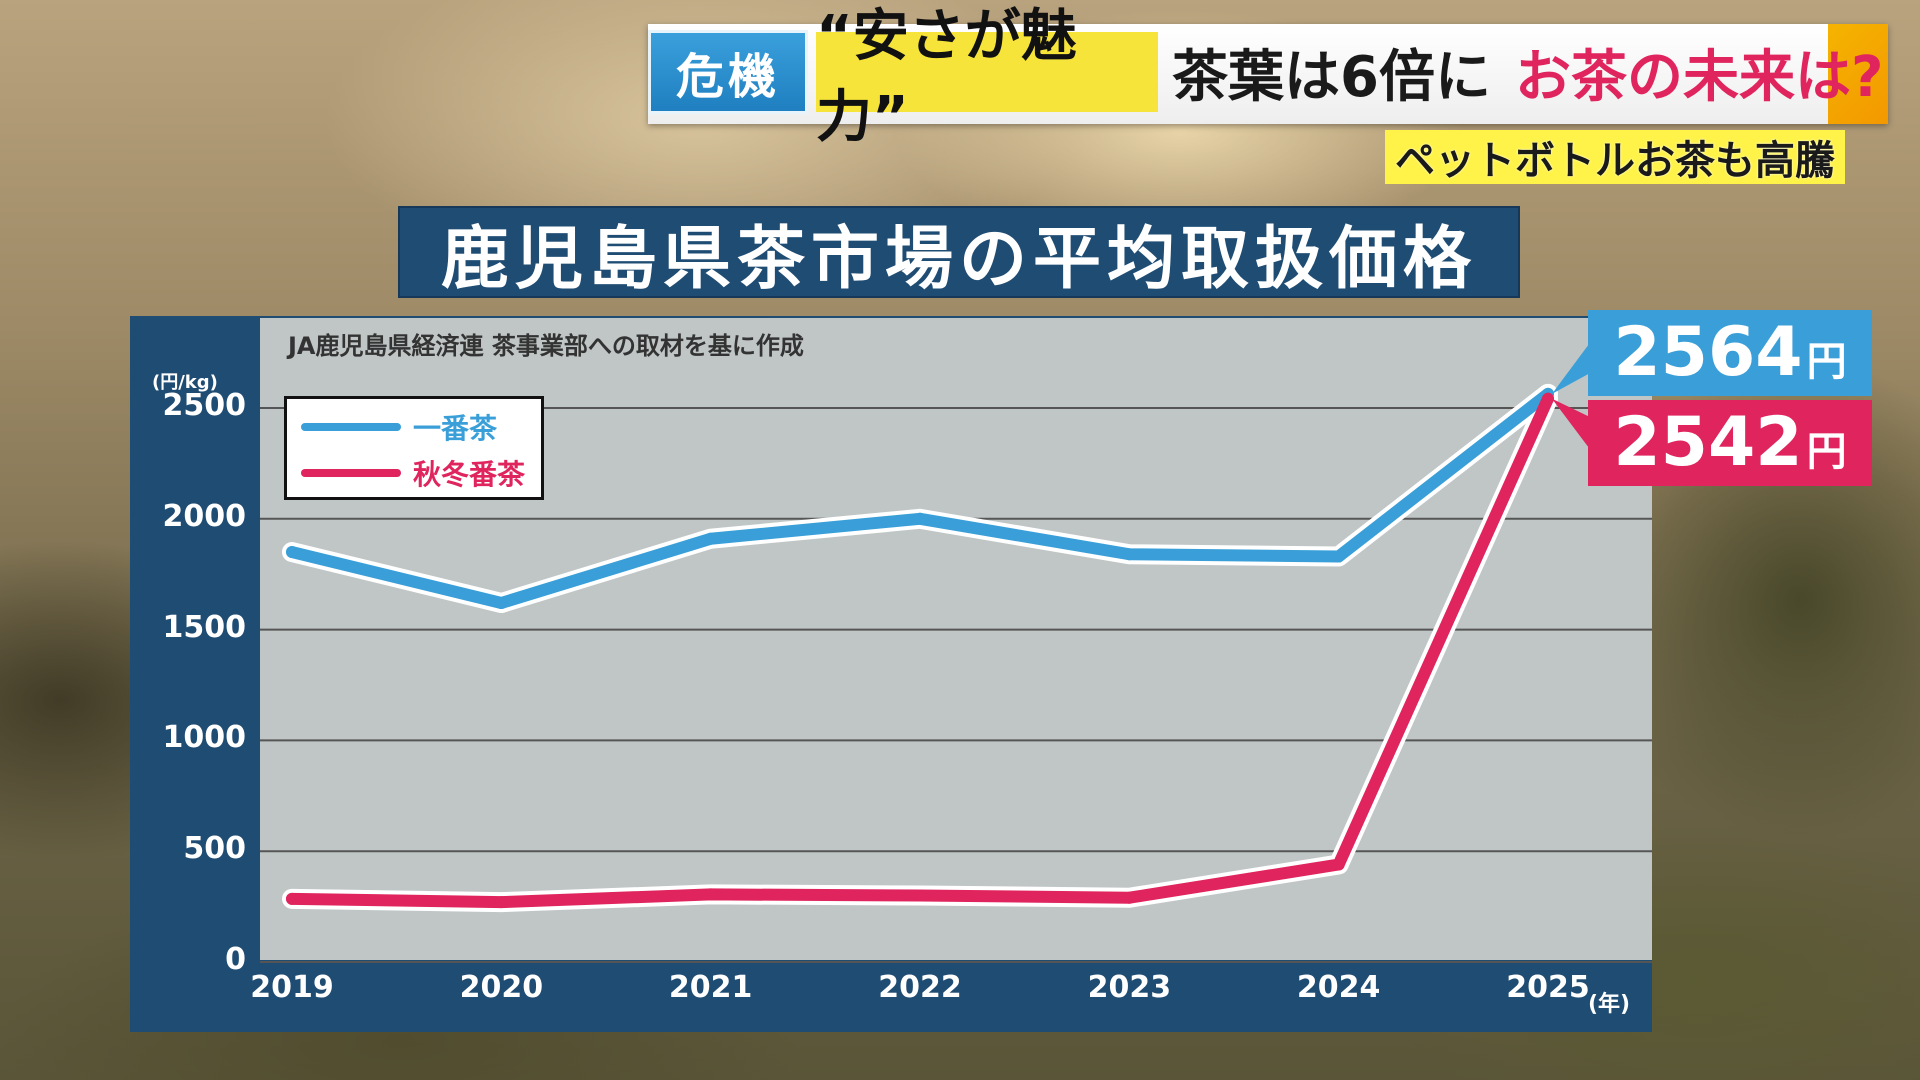 The width and height of the screenshot is (1920, 1080). Describe the element at coordinates (351, 473) in the screenshot. I see `legend-swatch-autumn-tea` at that location.